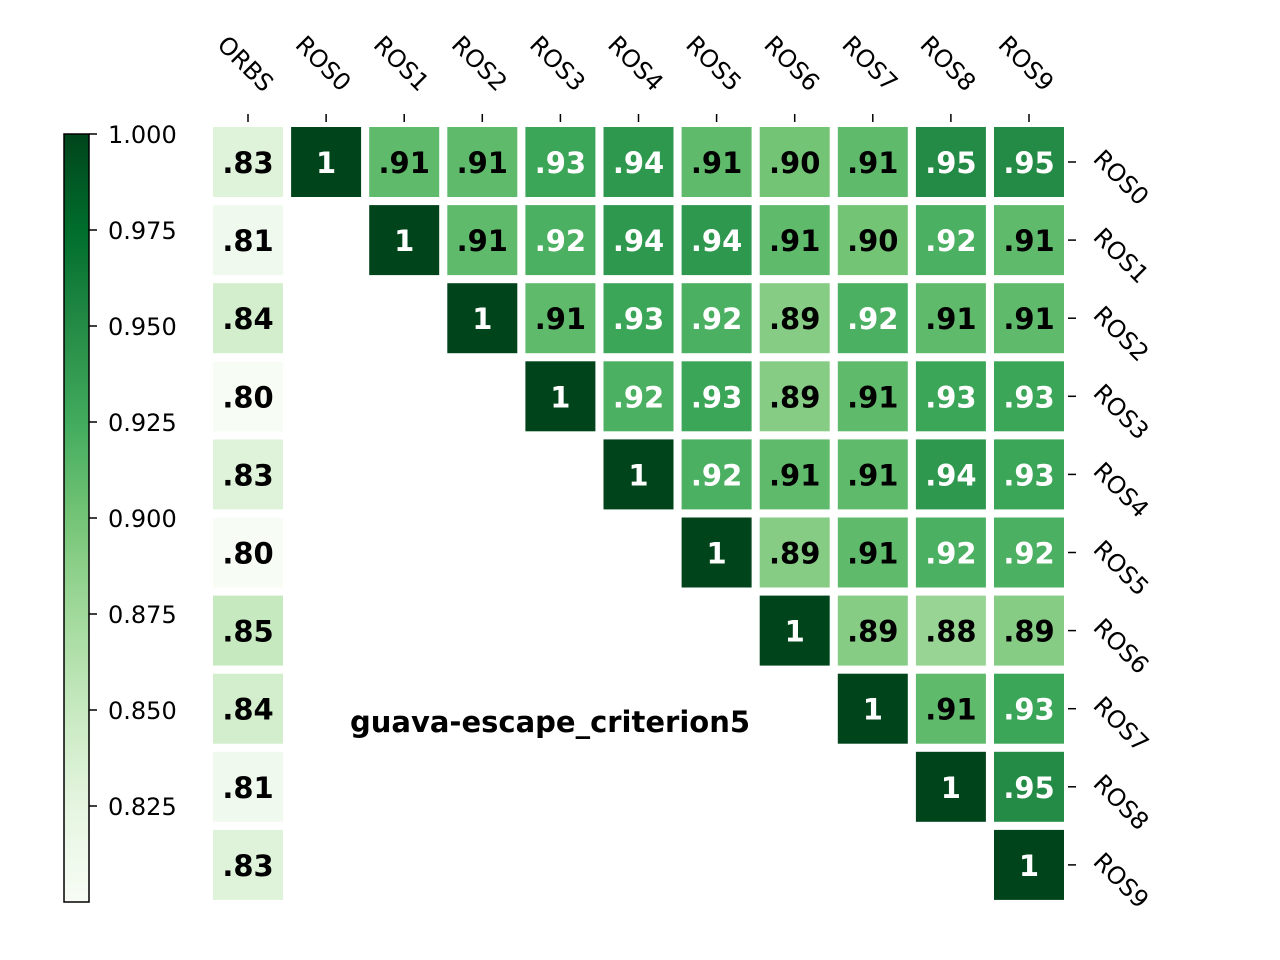  I want to click on colorbar-tick-label: 0.925, so click(142, 423).